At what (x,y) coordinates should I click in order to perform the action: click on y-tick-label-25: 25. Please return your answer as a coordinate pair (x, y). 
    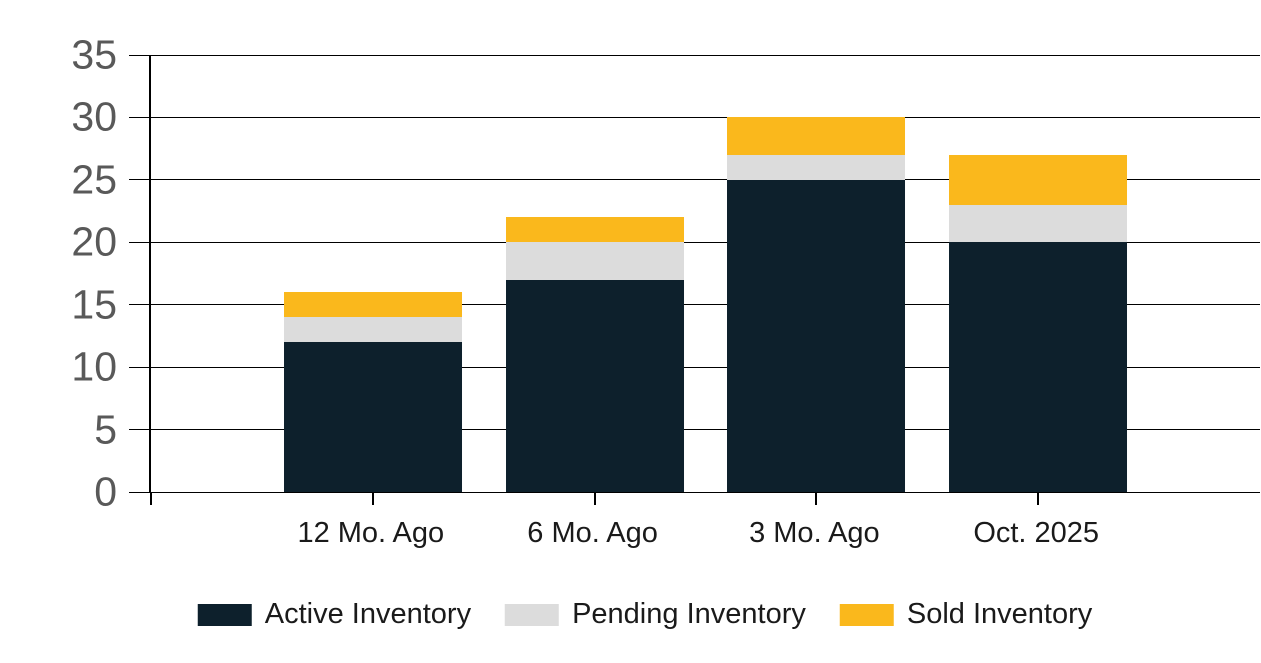
    Looking at the image, I should click on (94, 179).